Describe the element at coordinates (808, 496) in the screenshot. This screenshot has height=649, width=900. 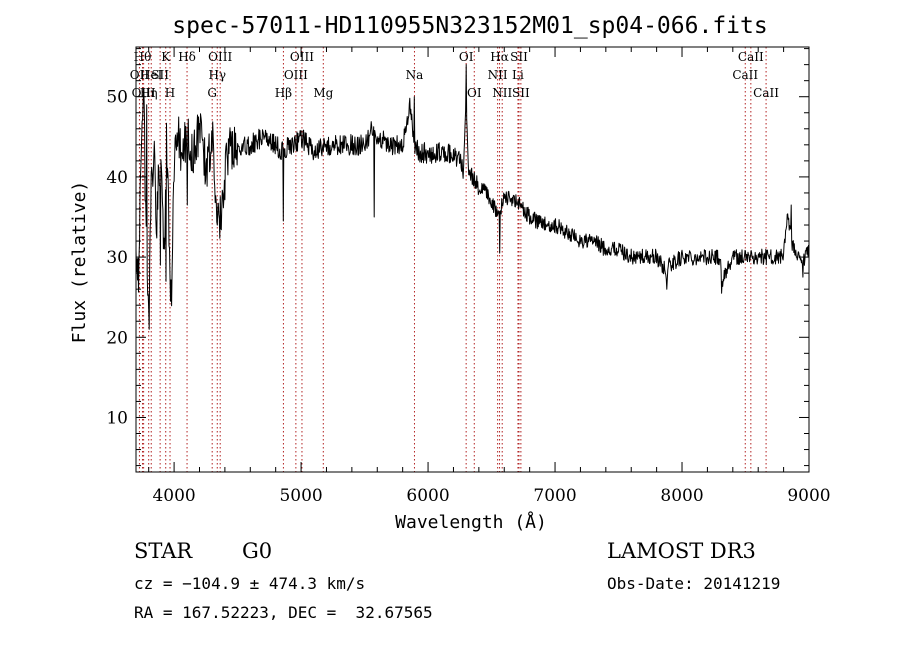
I see `x-tick-label: 9000` at that location.